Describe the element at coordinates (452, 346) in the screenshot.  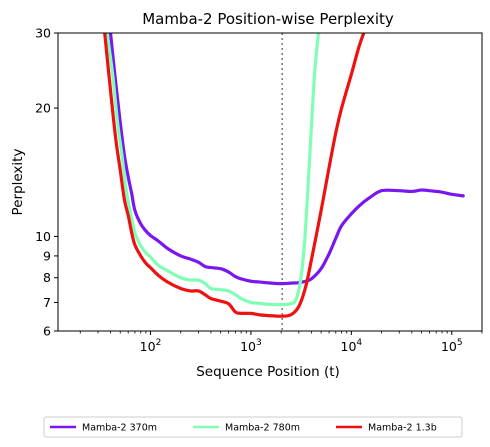
I see `x-tick-label: 10⁵` at that location.